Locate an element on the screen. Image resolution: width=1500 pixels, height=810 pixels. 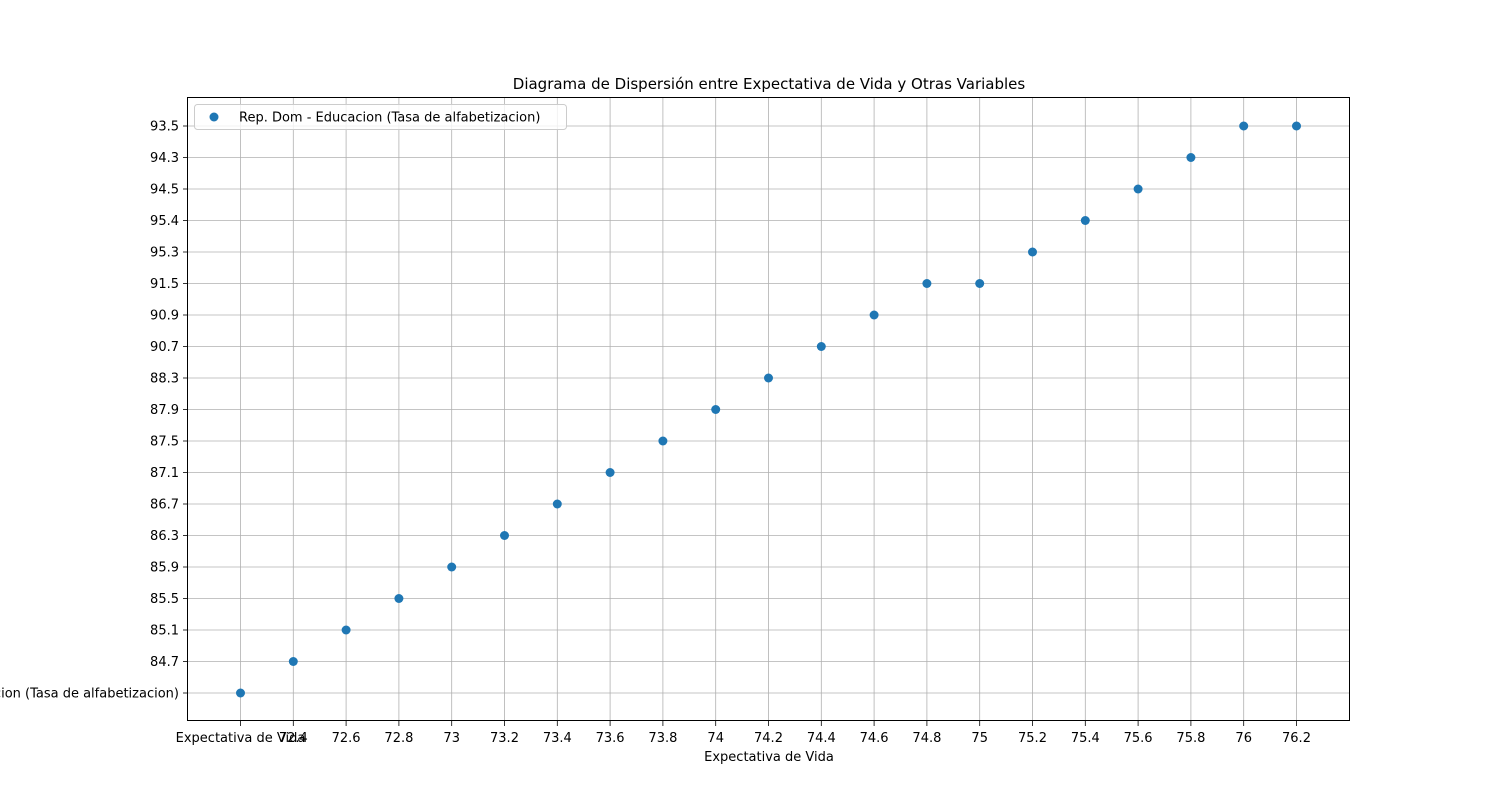
y-tick-label: 85.1 is located at coordinates (164, 631).